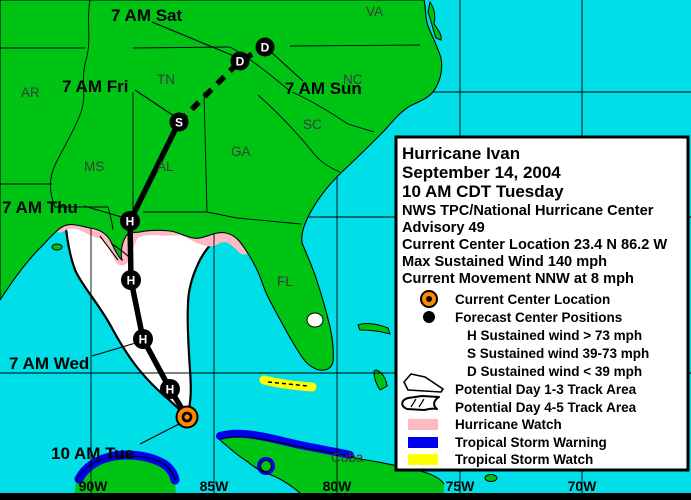  I want to click on island-southeast, so click(491, 478).